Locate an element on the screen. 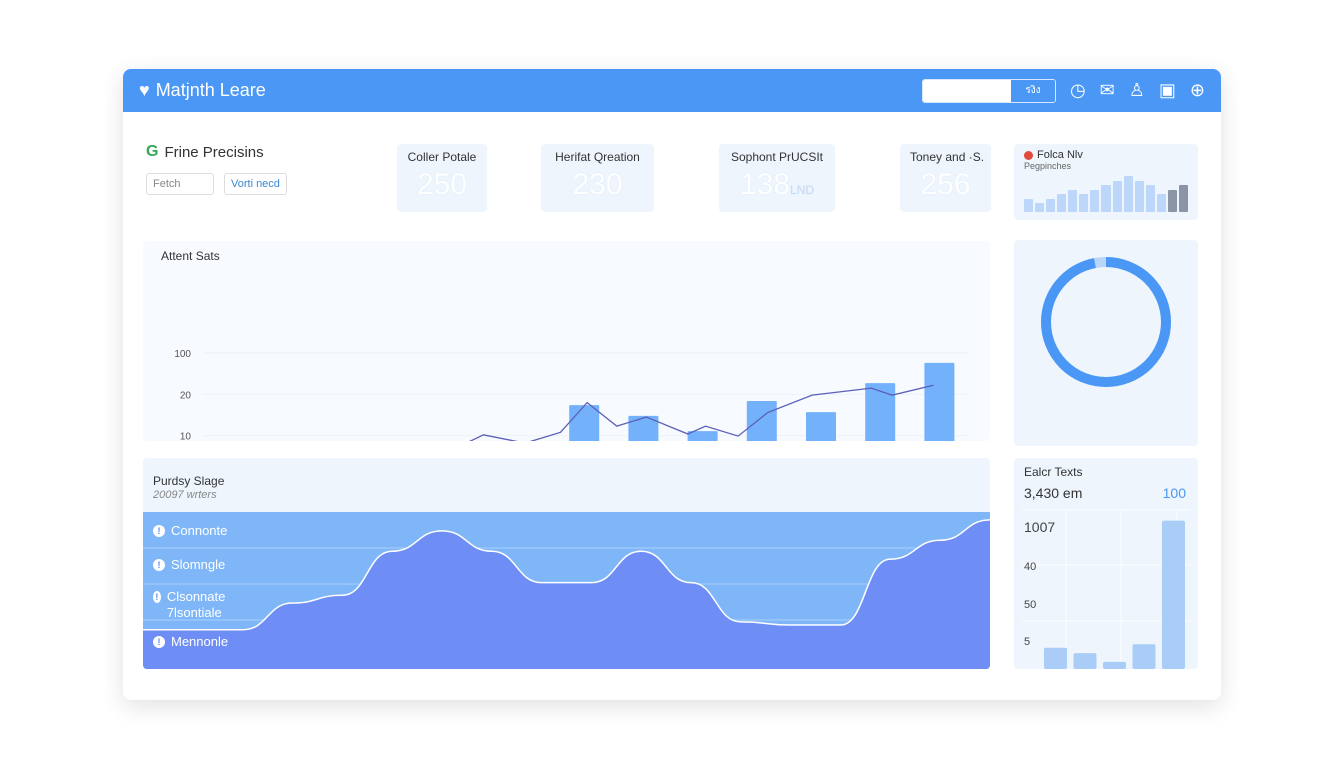  mini-chart-card: Folca Nlv Pegpinches is located at coordinates (1106, 182).